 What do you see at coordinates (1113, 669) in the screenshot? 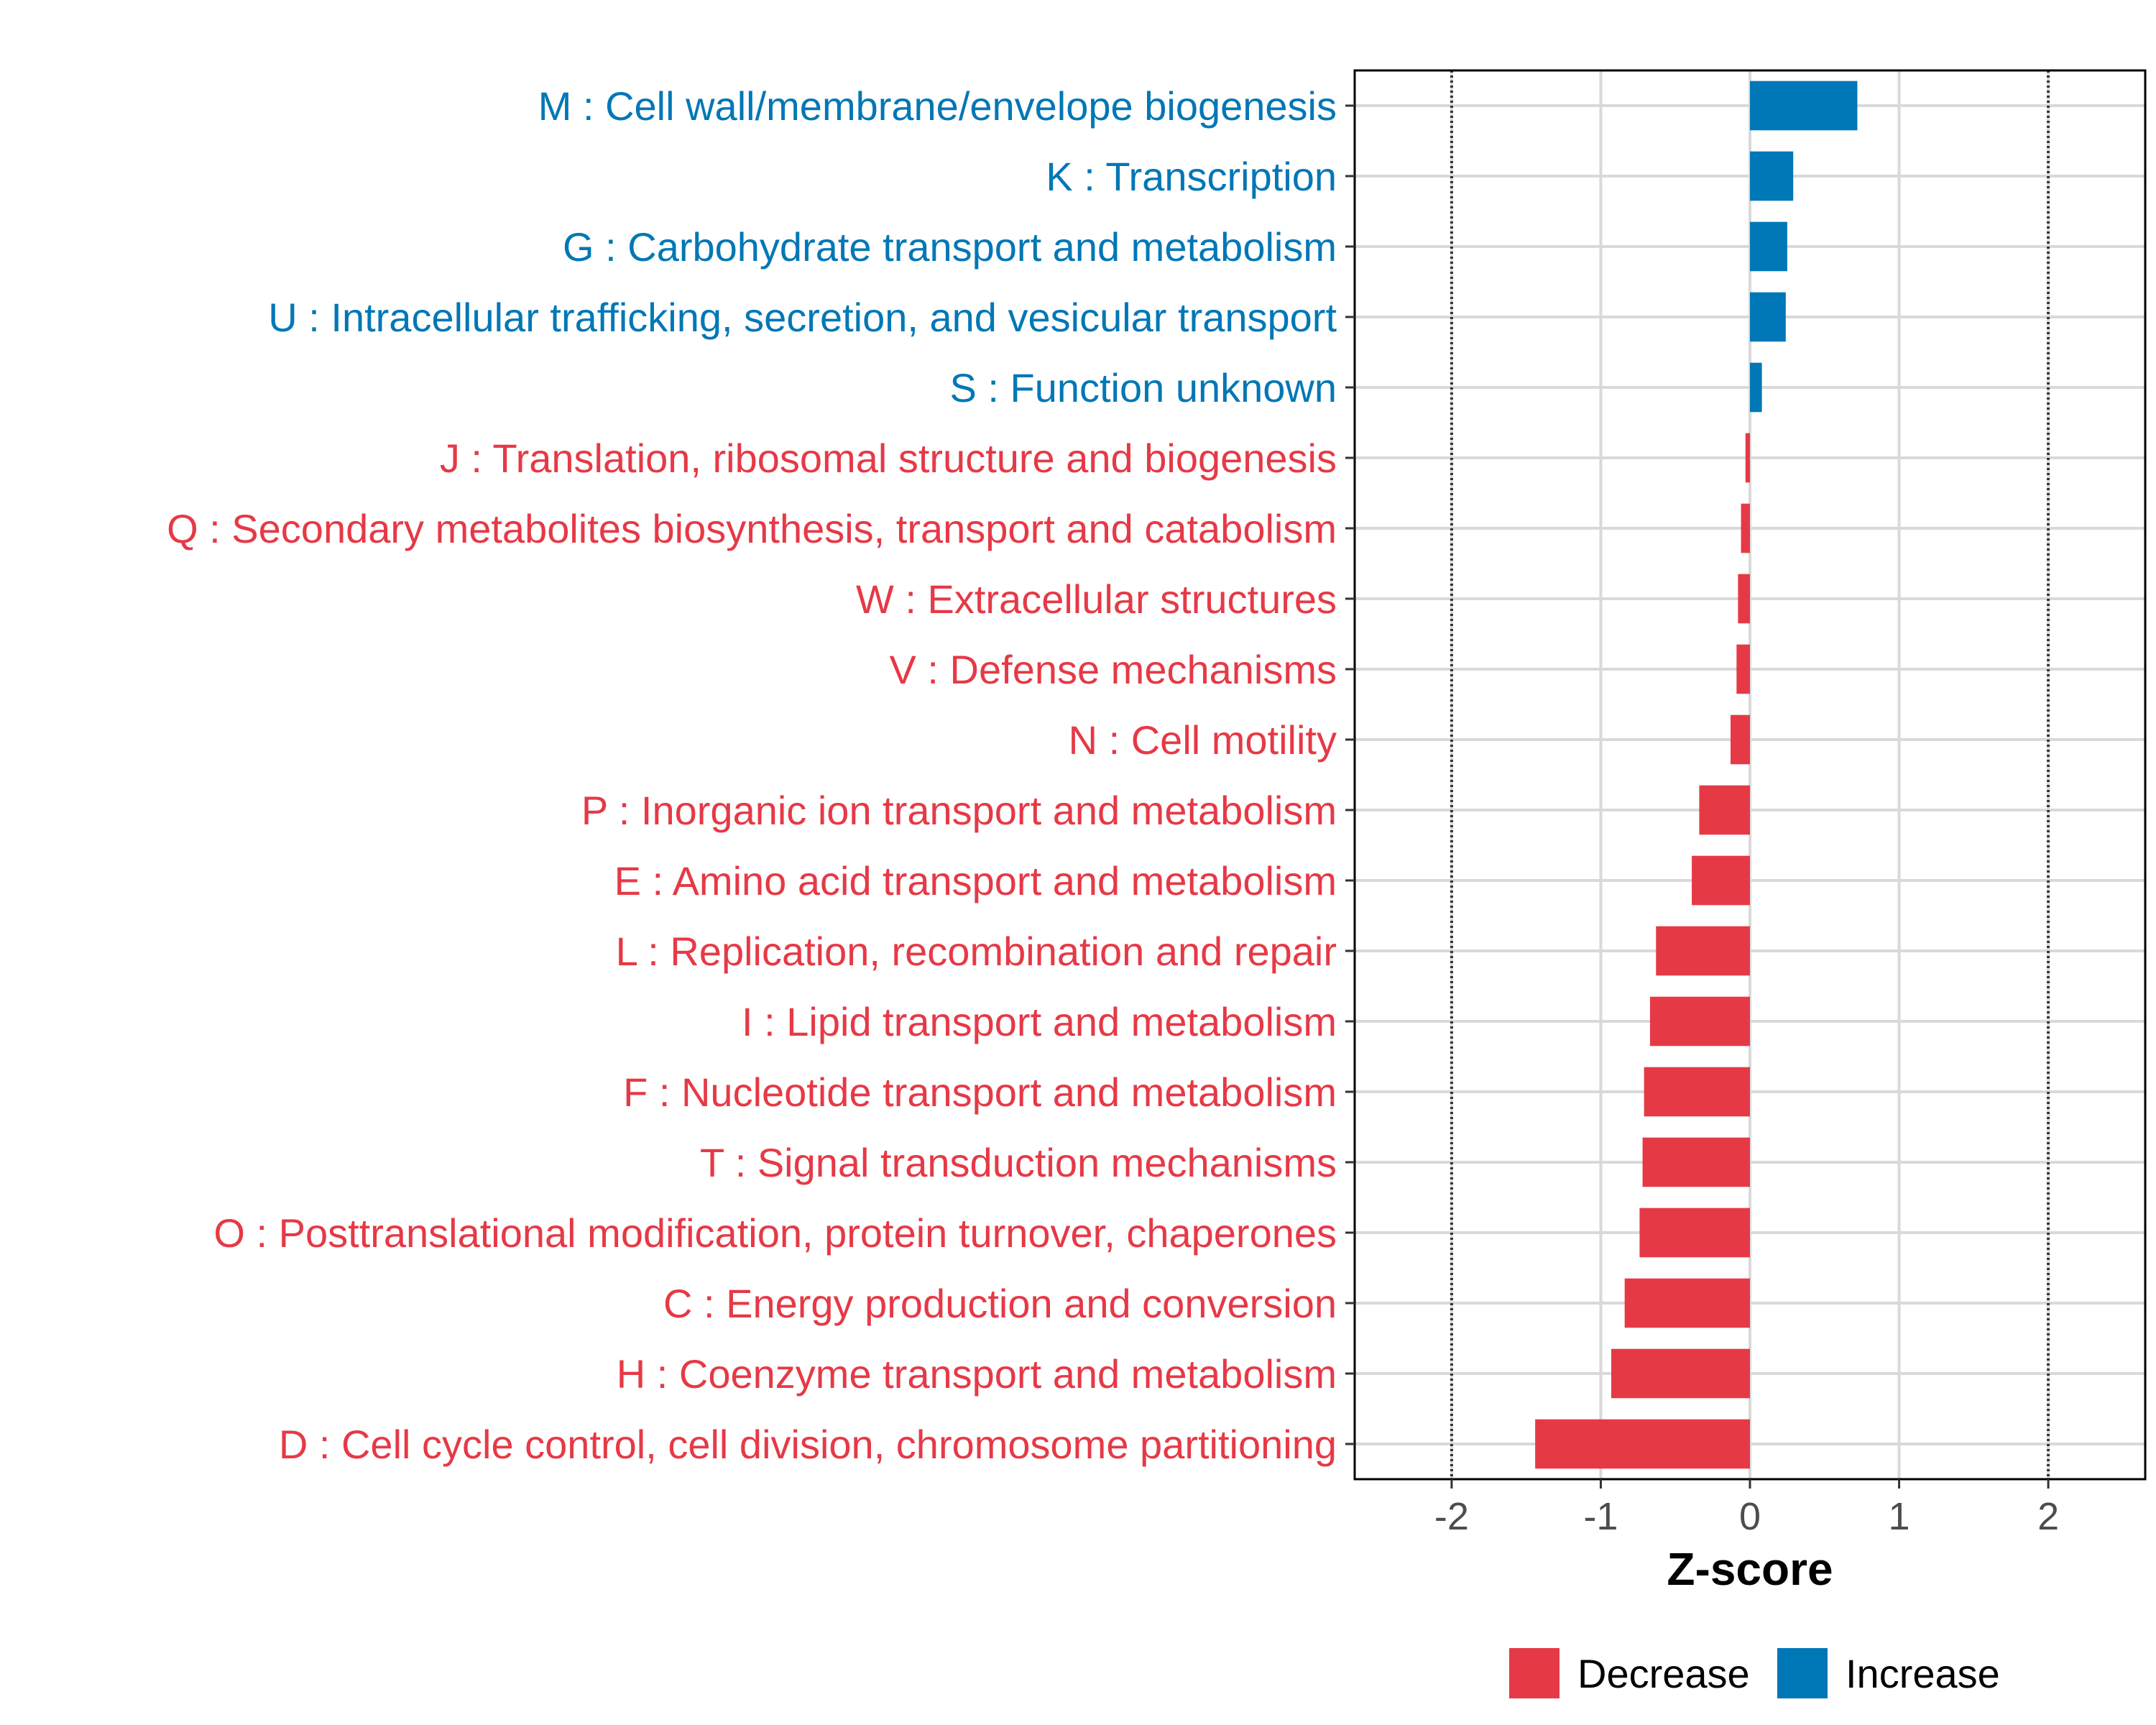
I see `category-label: V : Defense mechanisms` at bounding box center [1113, 669].